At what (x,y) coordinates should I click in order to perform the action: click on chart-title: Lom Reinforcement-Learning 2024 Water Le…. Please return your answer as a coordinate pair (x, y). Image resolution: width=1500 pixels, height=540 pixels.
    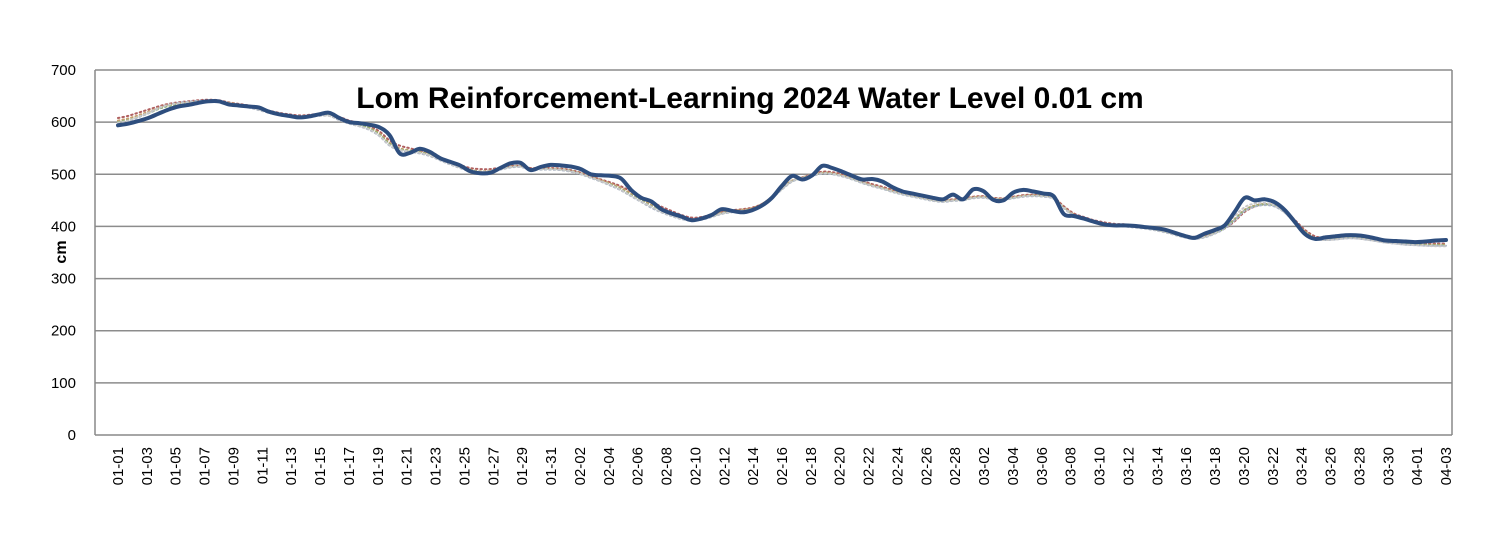
    Looking at the image, I should click on (750, 98).